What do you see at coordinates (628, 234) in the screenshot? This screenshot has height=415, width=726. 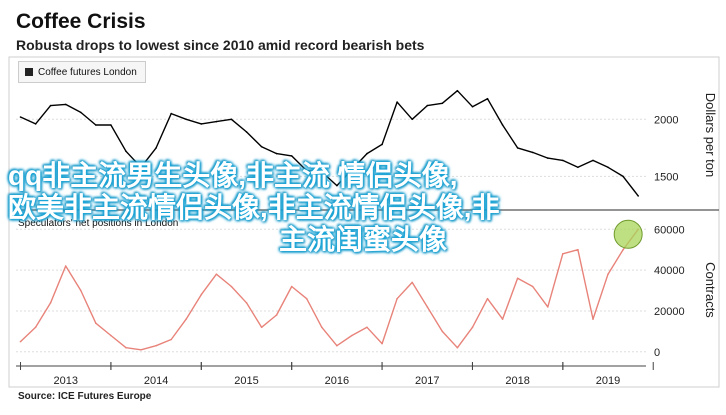 I see `latest-value-marker` at bounding box center [628, 234].